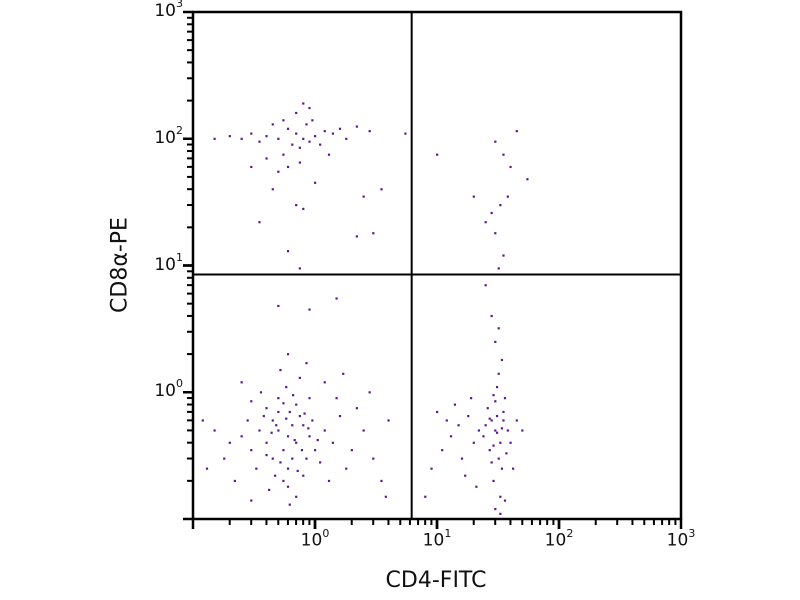  What do you see at coordinates (681, 539) in the screenshot?
I see `x-tick-label: 10³` at bounding box center [681, 539].